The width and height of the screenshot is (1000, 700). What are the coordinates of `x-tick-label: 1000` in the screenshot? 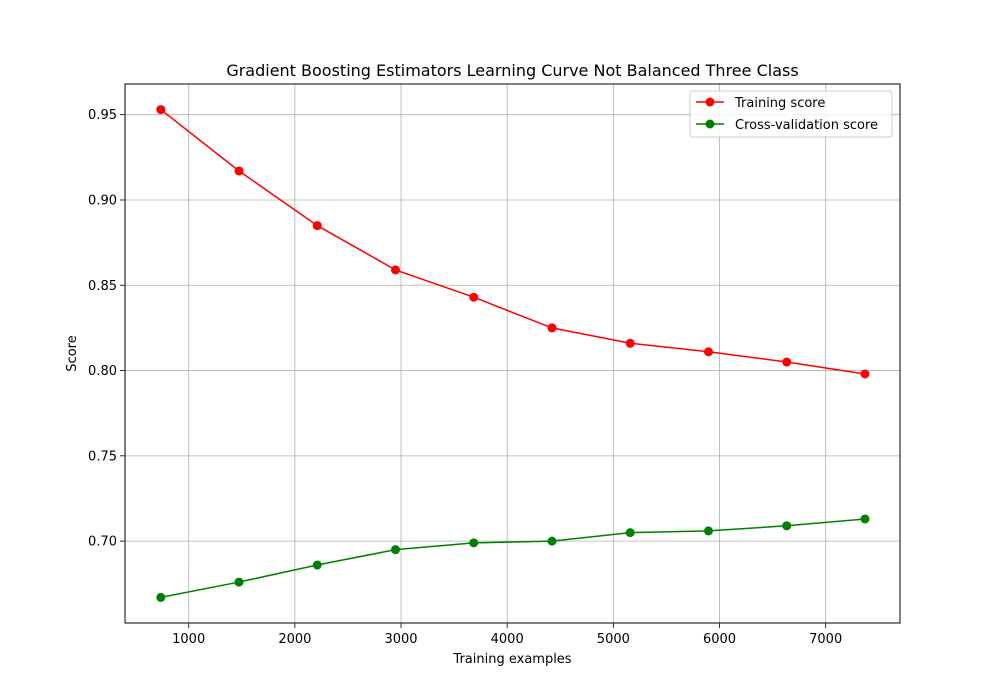 It's located at (188, 639).